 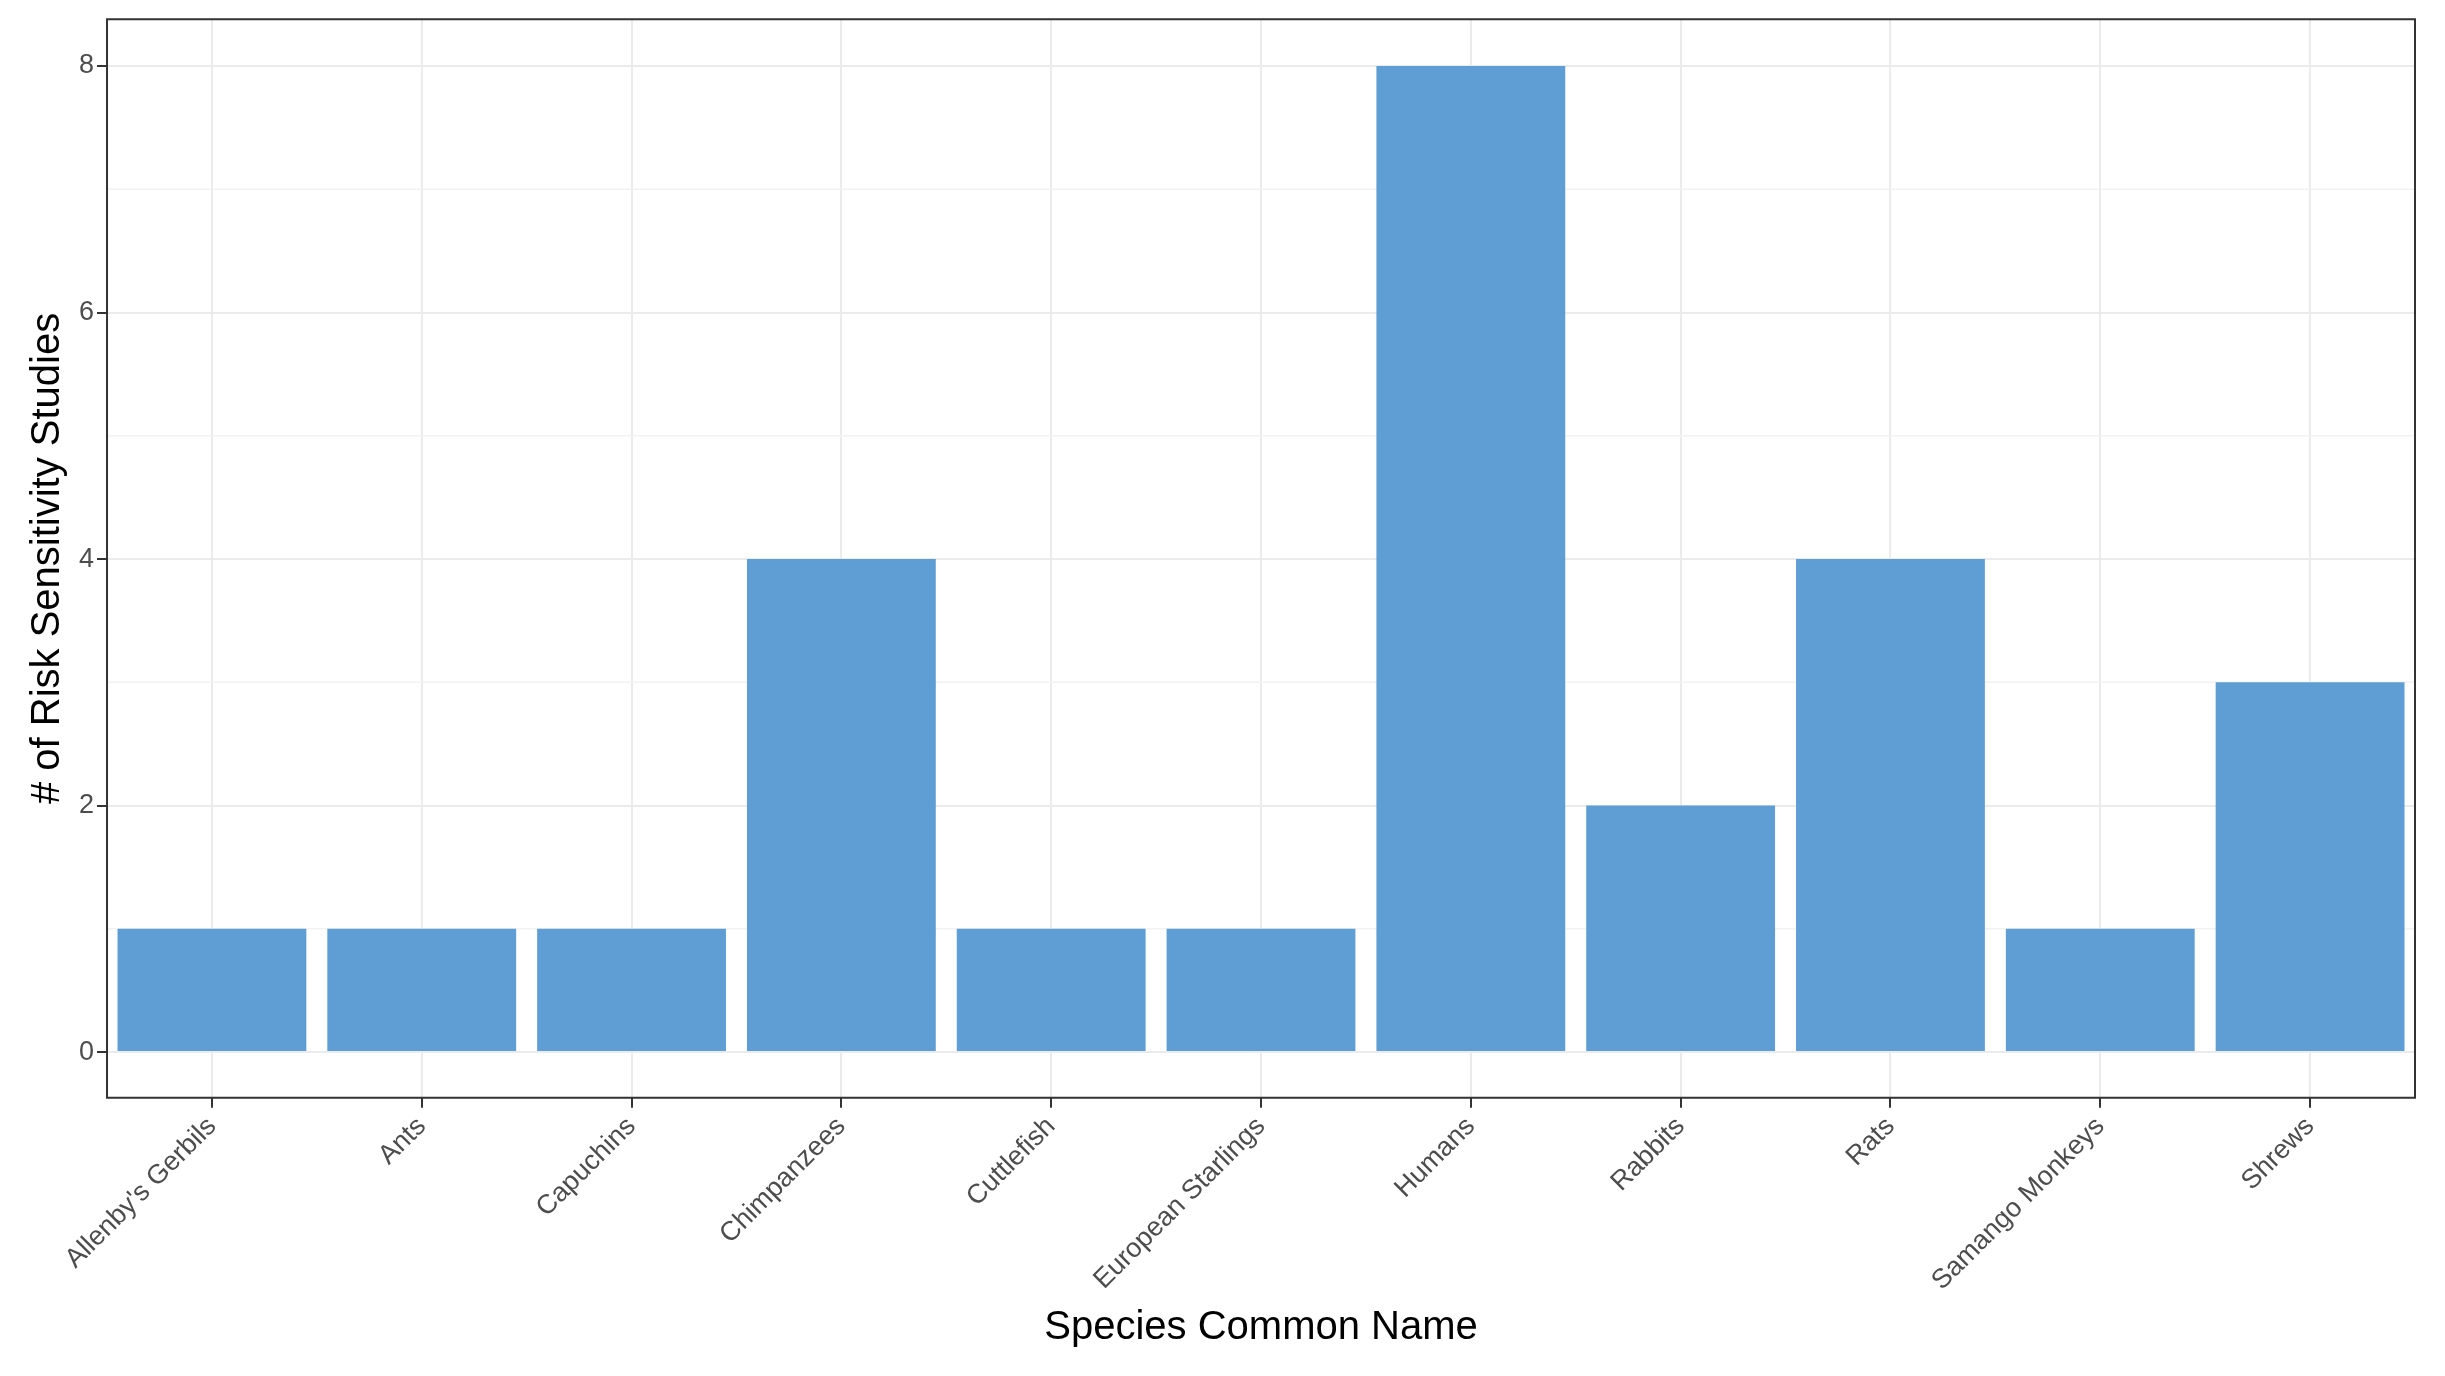 What do you see at coordinates (86, 804) in the screenshot?
I see `y-tick-label: 2` at bounding box center [86, 804].